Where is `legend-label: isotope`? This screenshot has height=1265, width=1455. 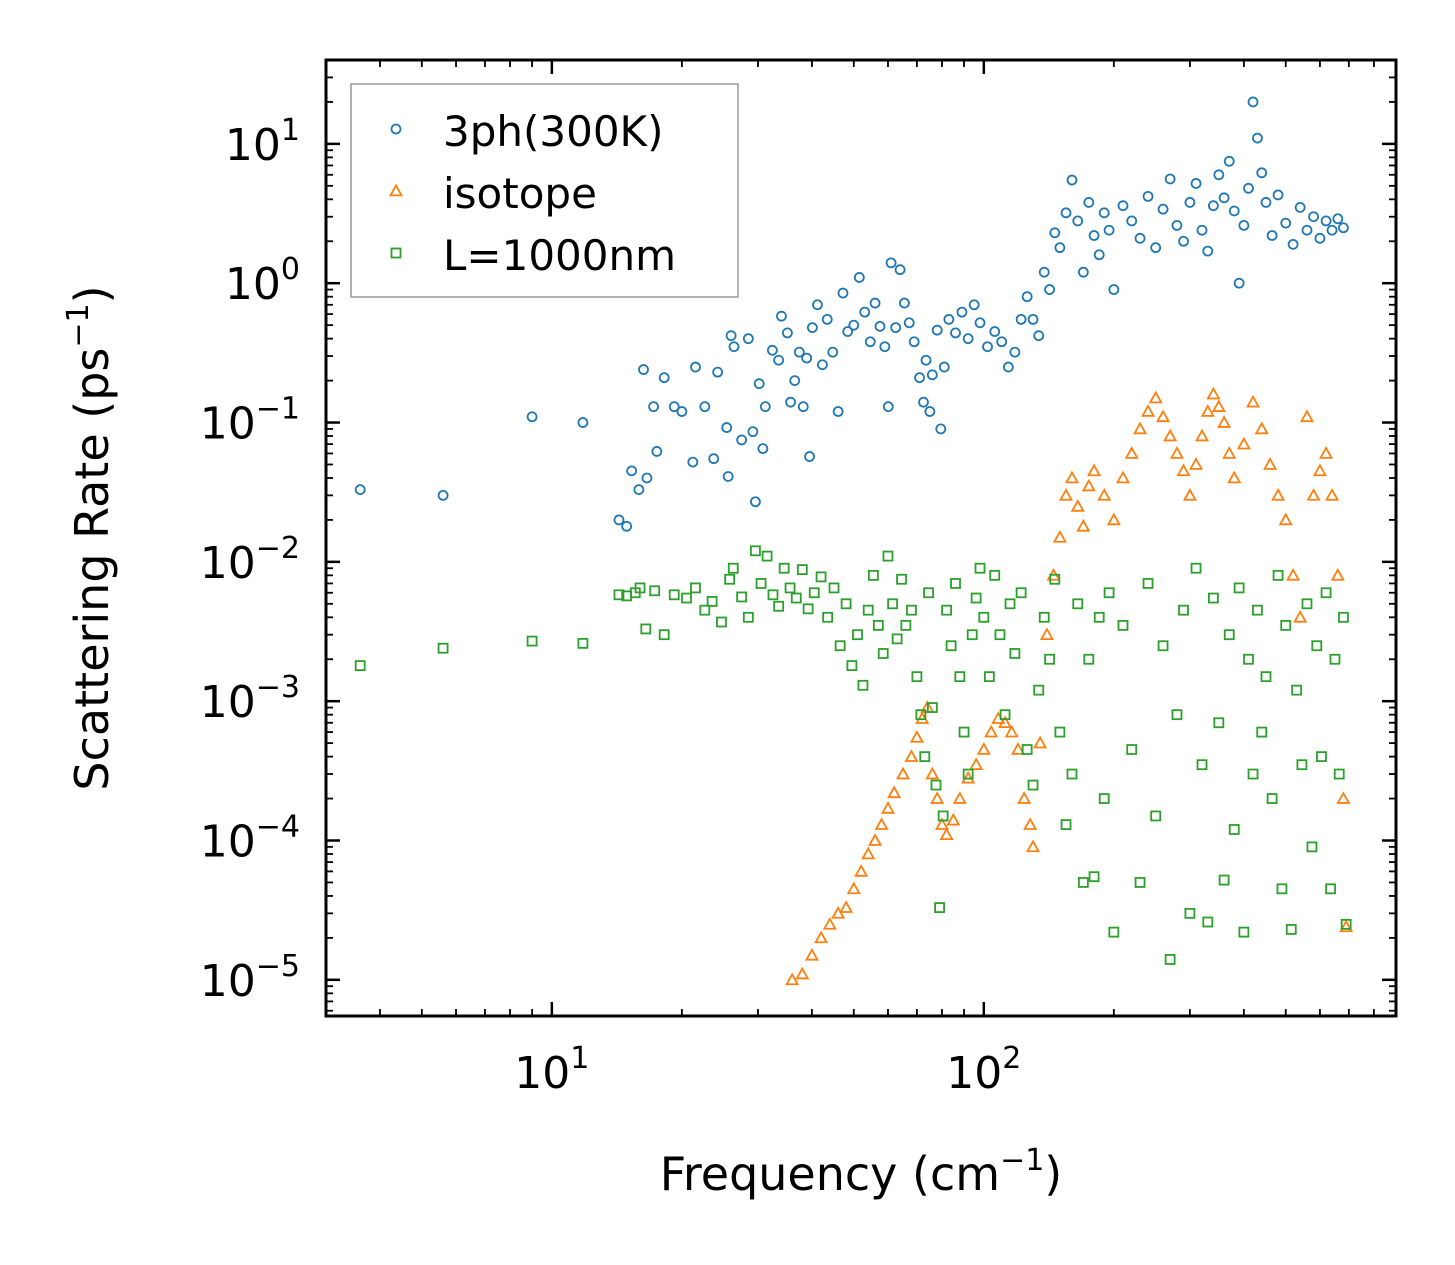 legend-label: isotope is located at coordinates (520, 193).